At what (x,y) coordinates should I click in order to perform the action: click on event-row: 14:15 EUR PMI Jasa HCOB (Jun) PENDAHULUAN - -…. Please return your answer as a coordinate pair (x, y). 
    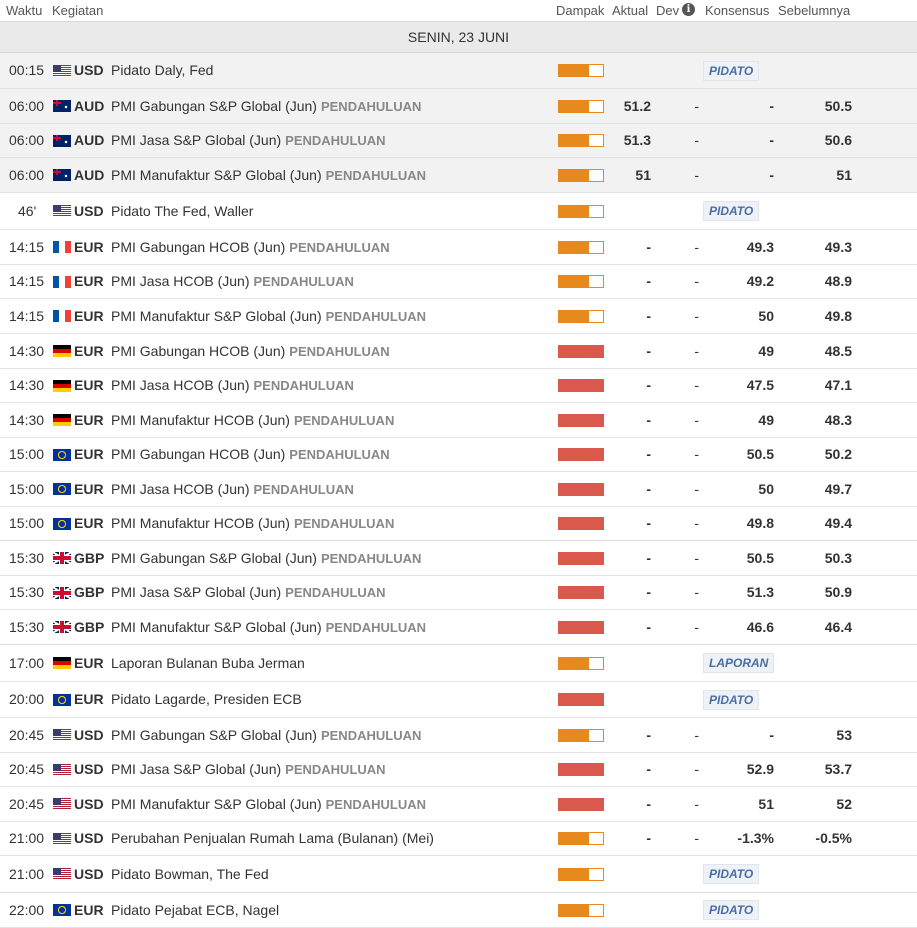
    Looking at the image, I should click on (458, 282).